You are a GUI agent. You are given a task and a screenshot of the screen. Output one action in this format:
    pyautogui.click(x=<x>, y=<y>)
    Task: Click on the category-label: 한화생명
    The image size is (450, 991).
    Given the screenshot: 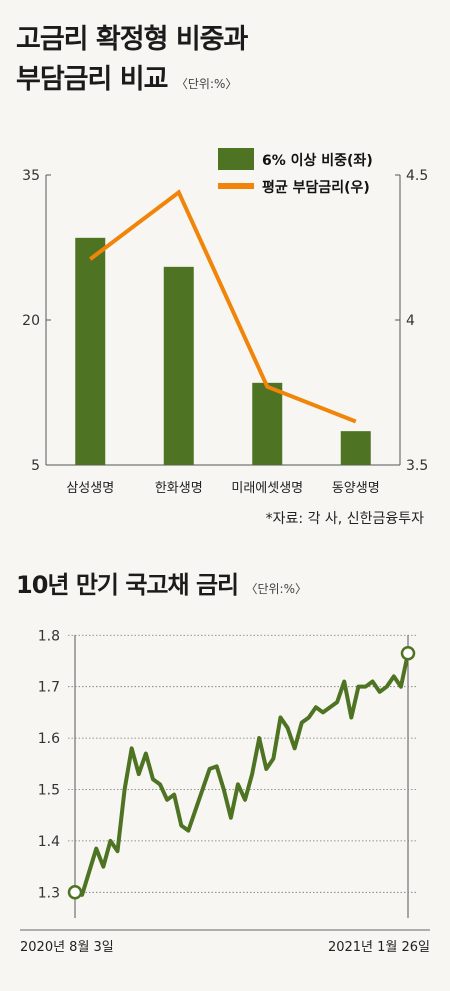 What is the action you would take?
    pyautogui.click(x=179, y=488)
    